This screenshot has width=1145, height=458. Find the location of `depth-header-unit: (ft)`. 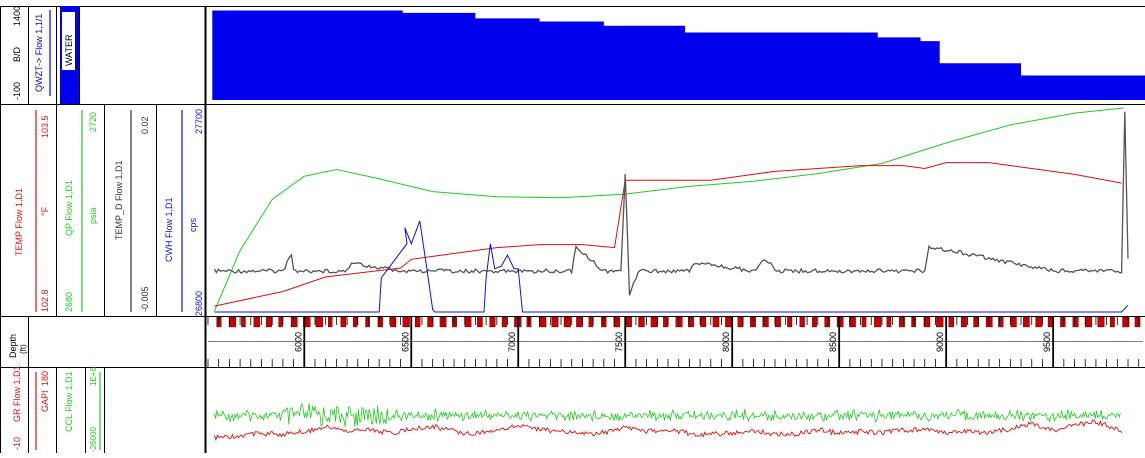

depth-header-unit: (ft) is located at coordinates (23, 349).